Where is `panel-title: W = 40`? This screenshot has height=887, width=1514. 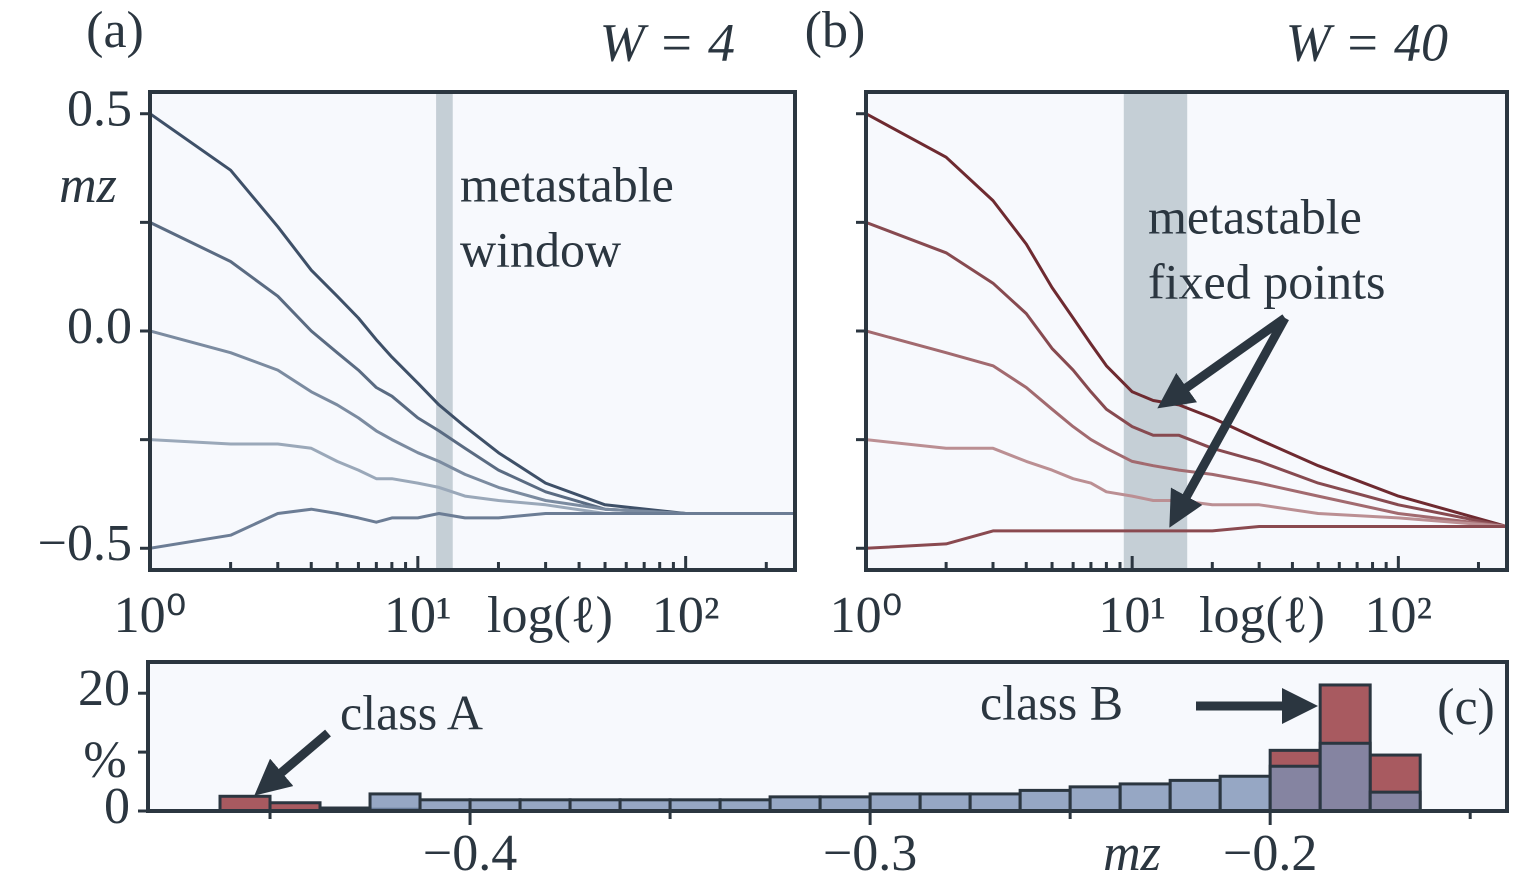 panel-title: W = 40 is located at coordinates (1367, 42).